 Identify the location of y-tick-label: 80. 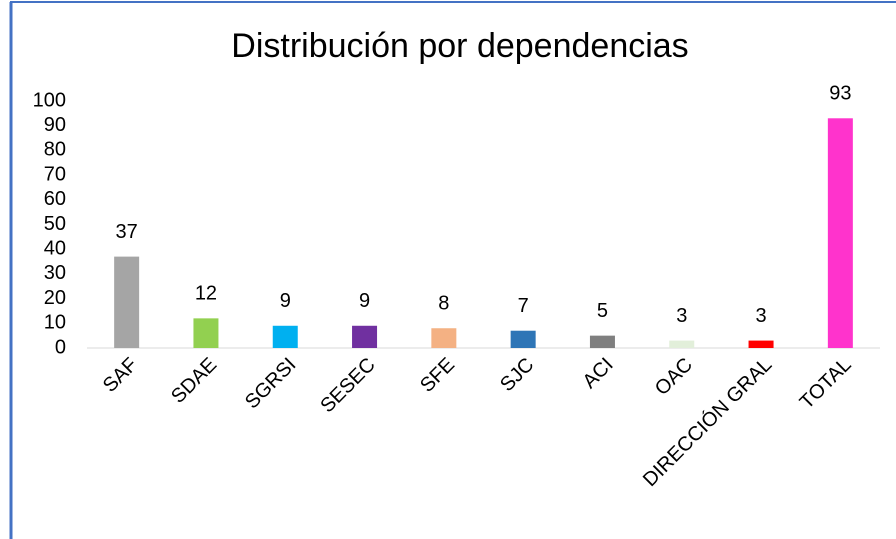
(55, 150).